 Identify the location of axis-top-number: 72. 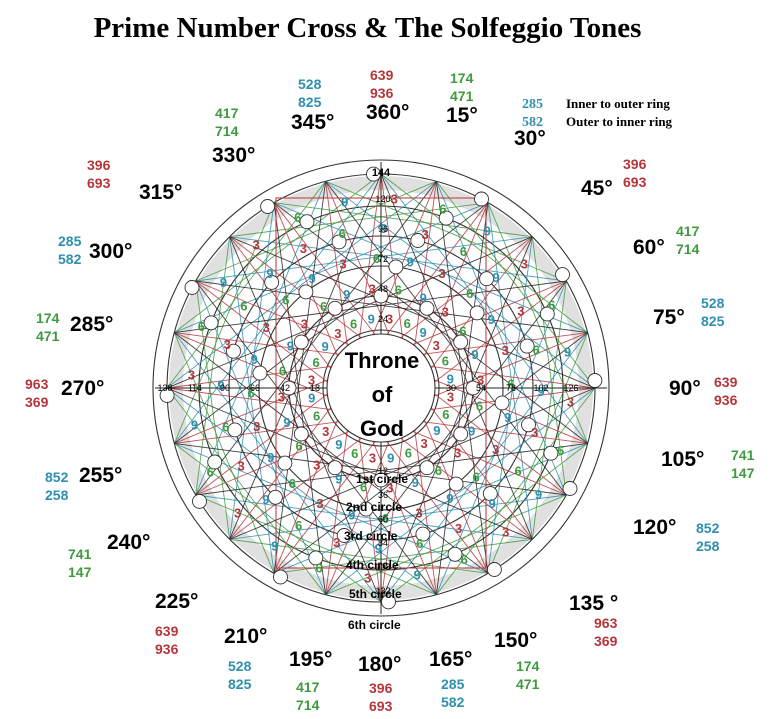
(383, 259).